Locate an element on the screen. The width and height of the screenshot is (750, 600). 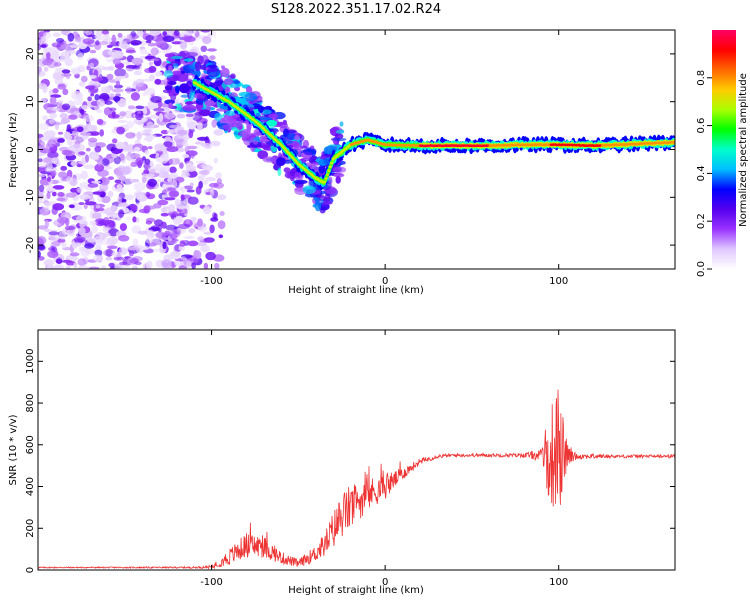
snr-ytick-label: 600 is located at coordinates (30, 444).